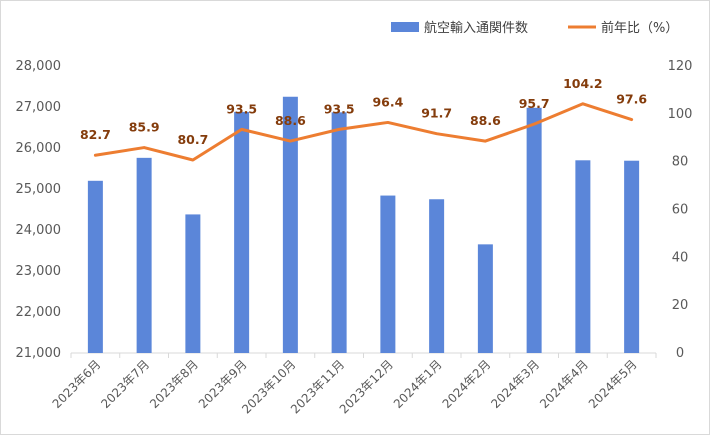 This screenshot has height=436, width=710. Describe the element at coordinates (39, 230) in the screenshot. I see `left-axis-tick-label: 24,000` at that location.